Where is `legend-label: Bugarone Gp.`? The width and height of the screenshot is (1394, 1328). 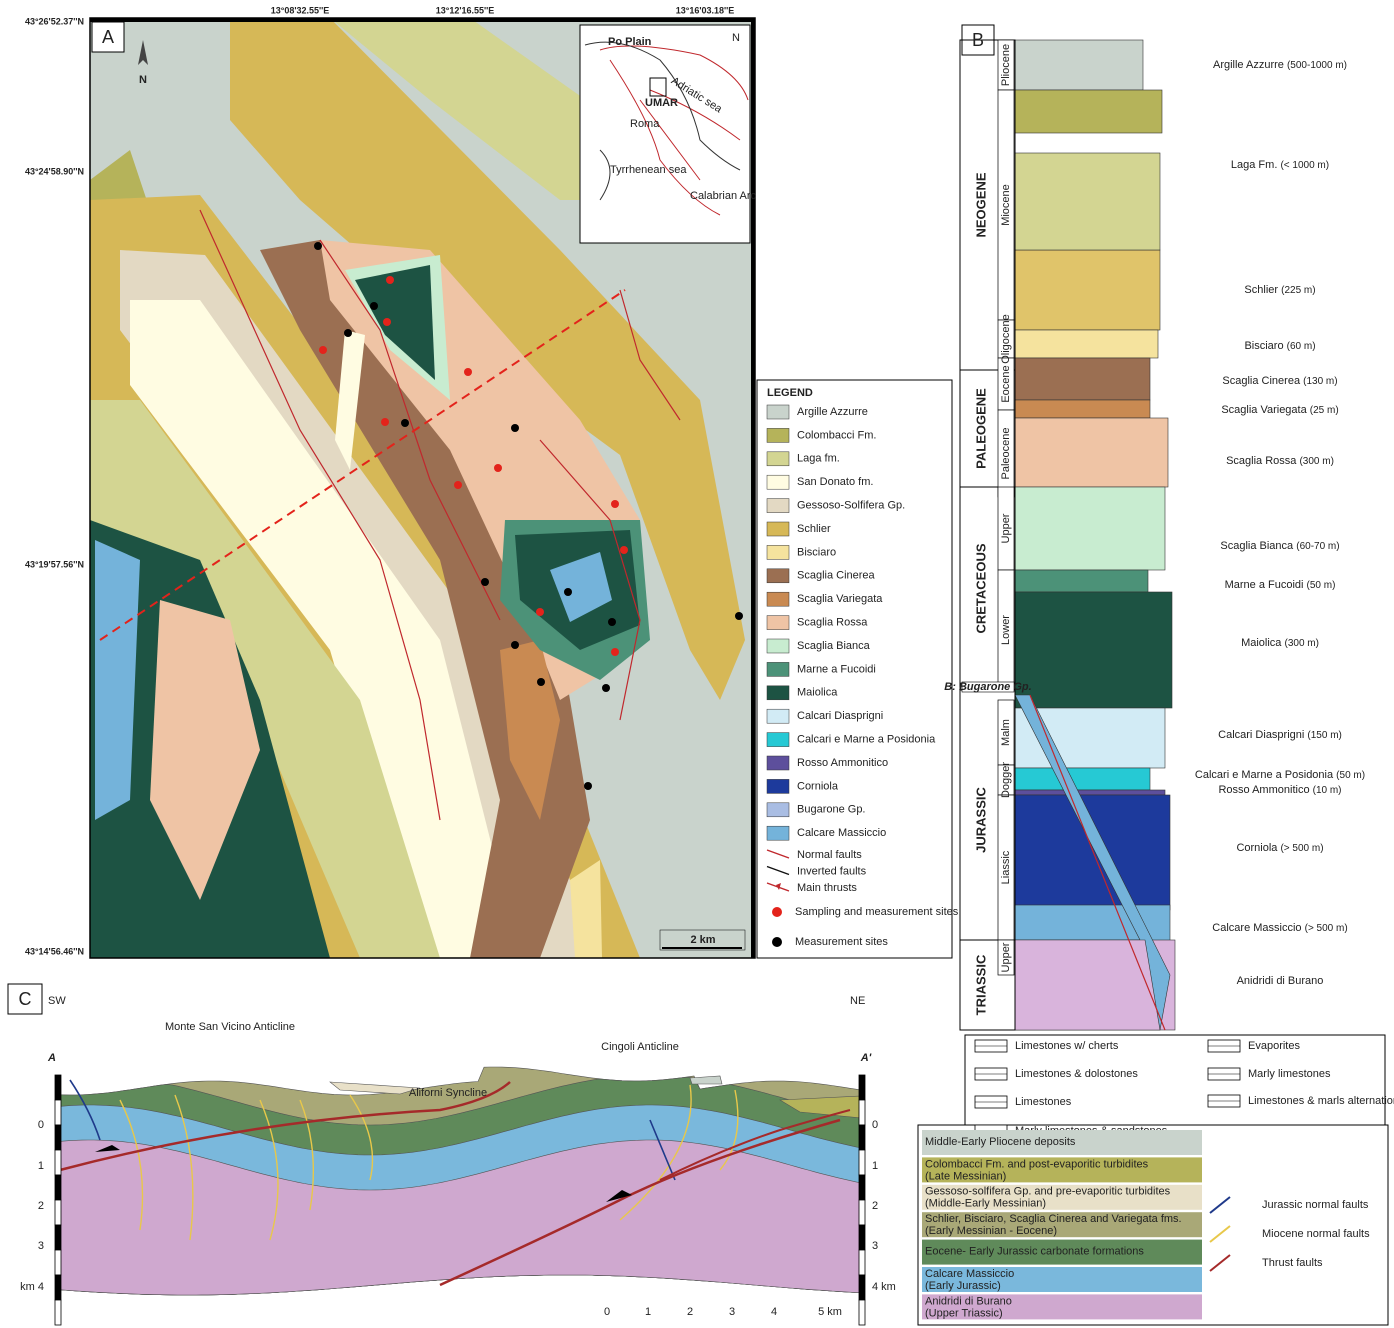
legend-label: Bugarone Gp. is located at coordinates (831, 810).